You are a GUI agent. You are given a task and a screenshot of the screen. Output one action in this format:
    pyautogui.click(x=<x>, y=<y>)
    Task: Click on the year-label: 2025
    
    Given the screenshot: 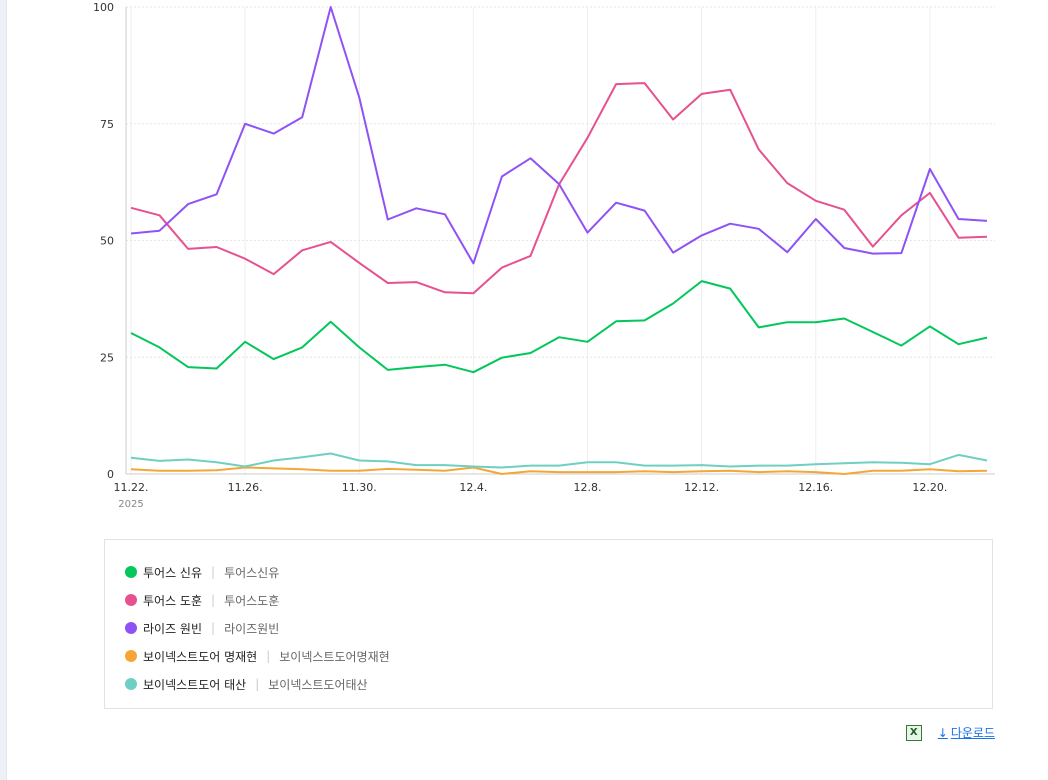 What is the action you would take?
    pyautogui.click(x=130, y=504)
    